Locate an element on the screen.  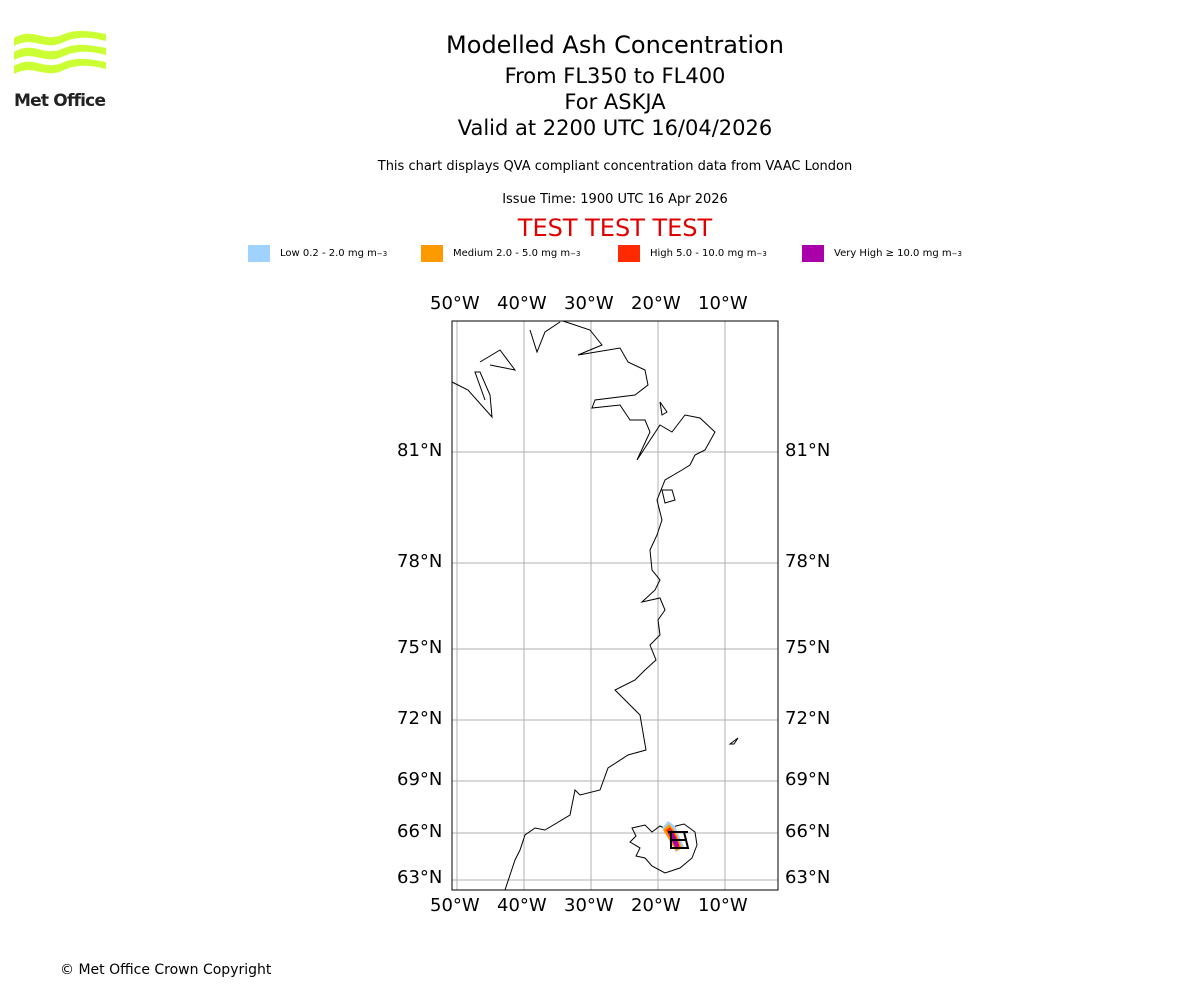
greenland-coast is located at coordinates (610, 605).